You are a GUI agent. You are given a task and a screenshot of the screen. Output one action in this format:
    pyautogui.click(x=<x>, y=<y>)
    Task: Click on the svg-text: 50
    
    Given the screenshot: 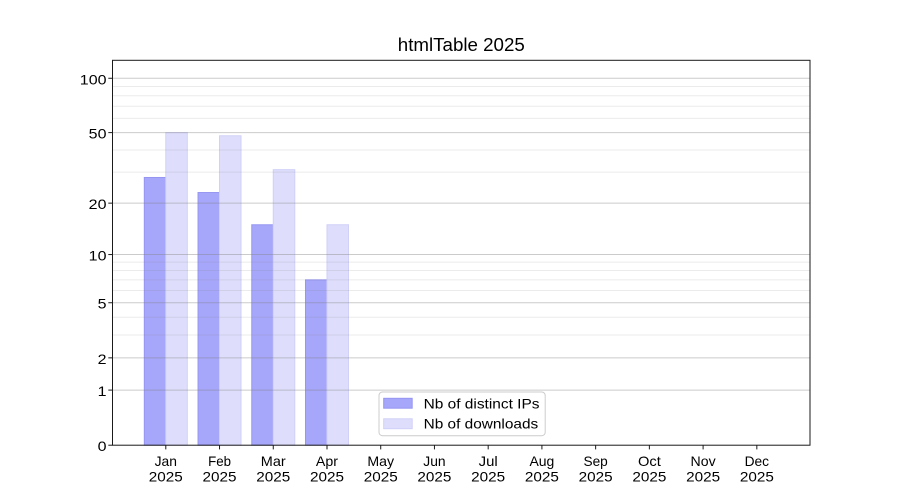 What is the action you would take?
    pyautogui.click(x=98, y=134)
    